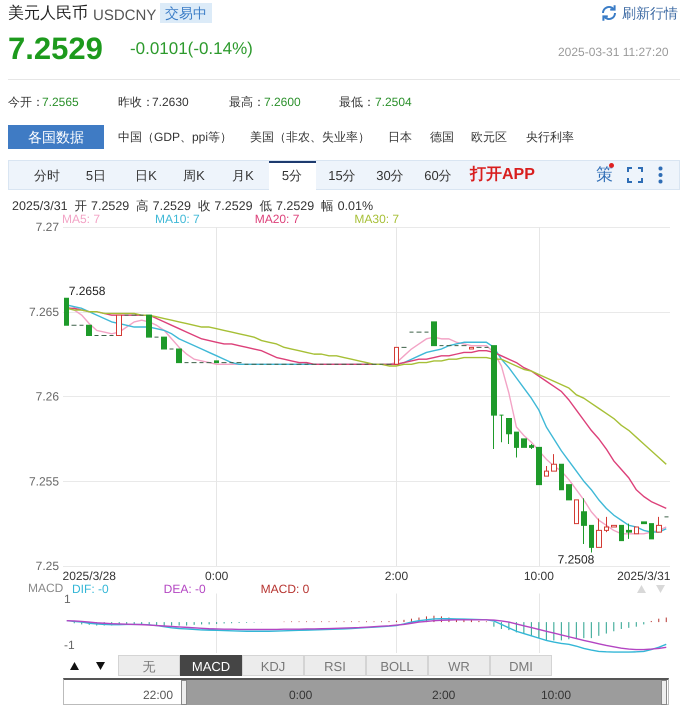  Describe the element at coordinates (292, 176) in the screenshot. I see `text: 5分` at that location.